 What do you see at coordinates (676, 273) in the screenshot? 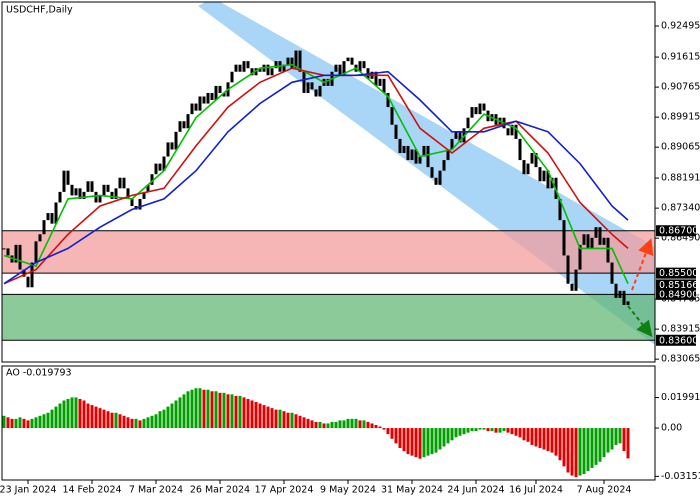
I see `price-tag-box` at bounding box center [676, 273].